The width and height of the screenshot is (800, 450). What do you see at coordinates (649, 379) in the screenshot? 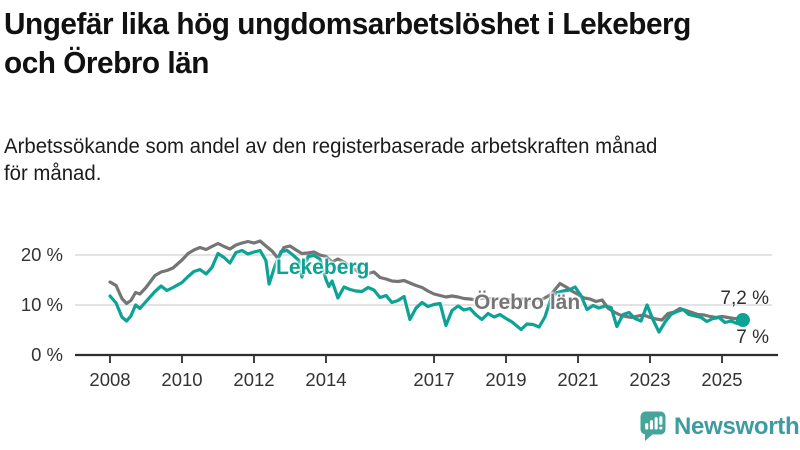
I see `x-axis-tick-label: 2023` at bounding box center [649, 379].